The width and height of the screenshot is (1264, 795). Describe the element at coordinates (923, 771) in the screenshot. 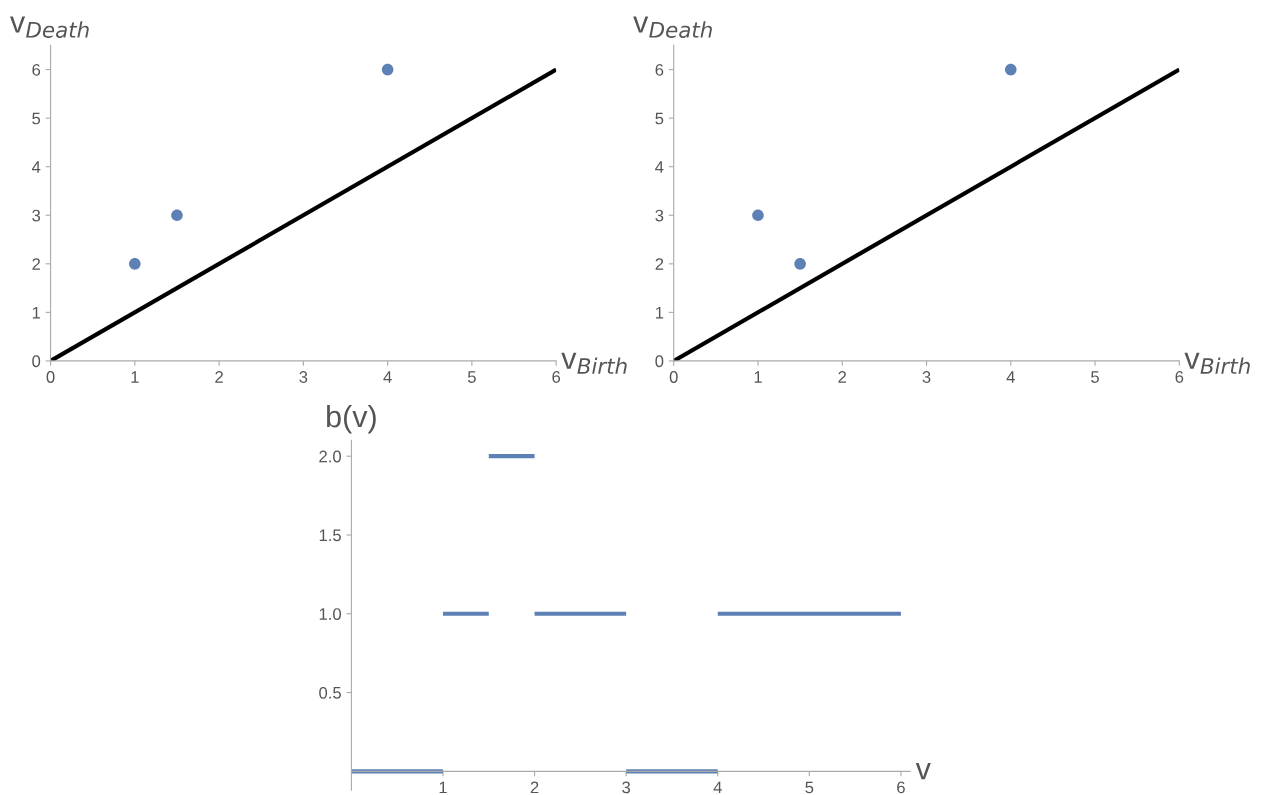

I see `x-axis-title: v` at that location.